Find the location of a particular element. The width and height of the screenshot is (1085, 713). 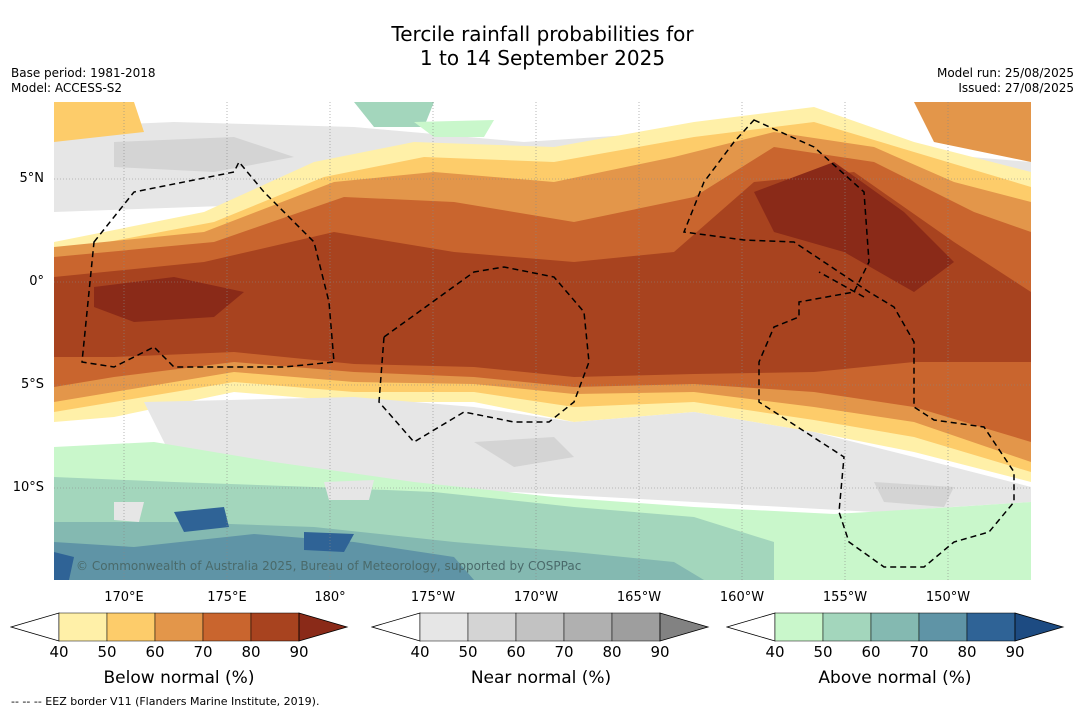

cb-below-arrow-left is located at coordinates (35, 627).